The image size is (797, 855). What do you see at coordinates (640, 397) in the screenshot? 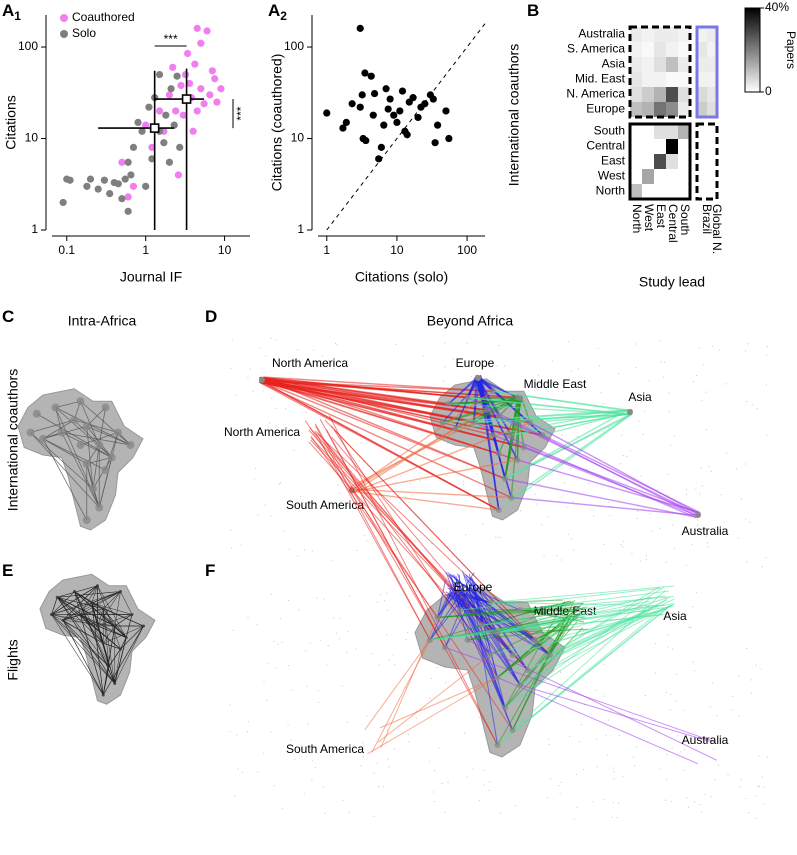
I see `region-label: Asia` at bounding box center [640, 397].